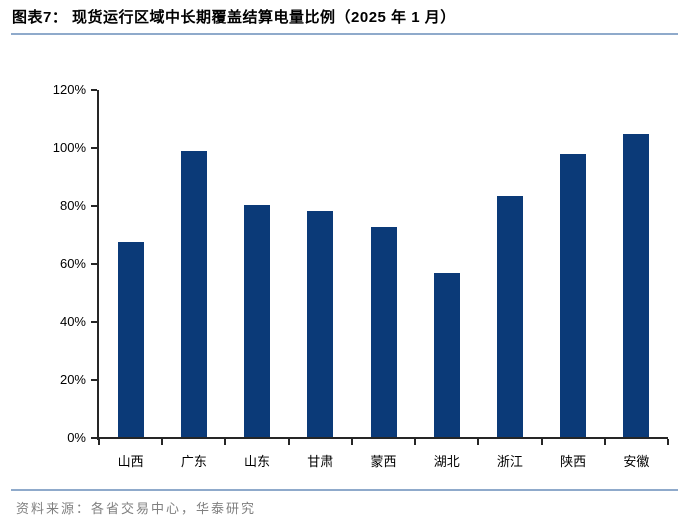 The width and height of the screenshot is (700, 529). I want to click on x-axis-line, so click(380, 438).